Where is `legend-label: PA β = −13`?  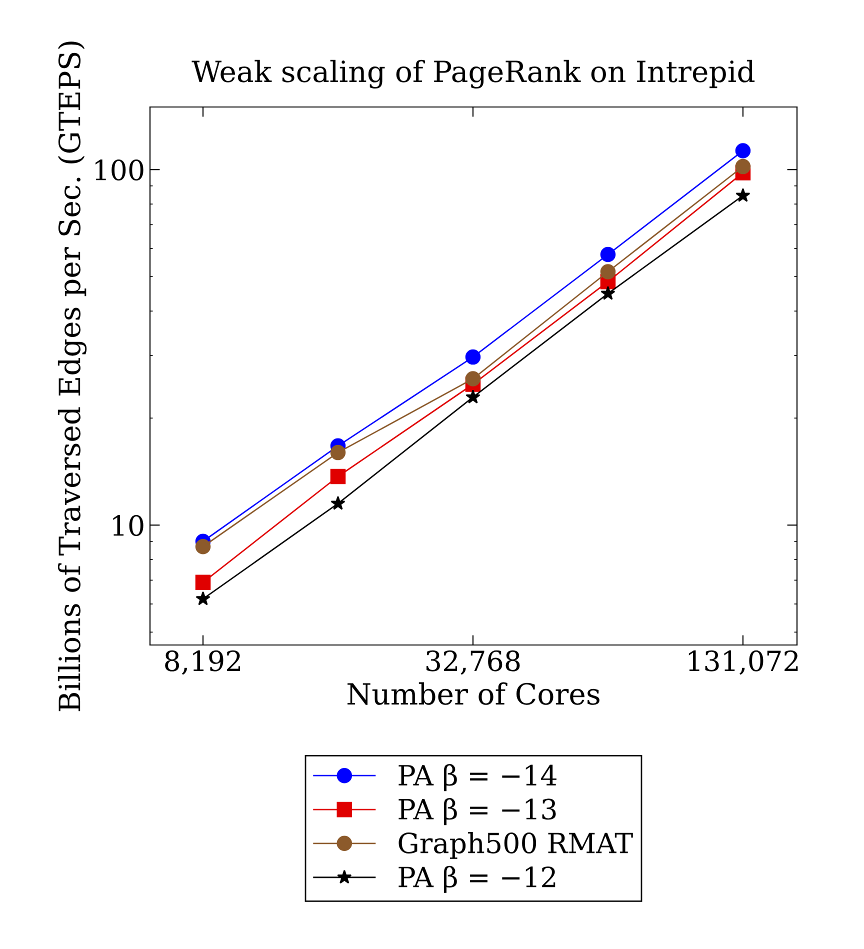
legend-label: PA β = −13 is located at coordinates (477, 812).